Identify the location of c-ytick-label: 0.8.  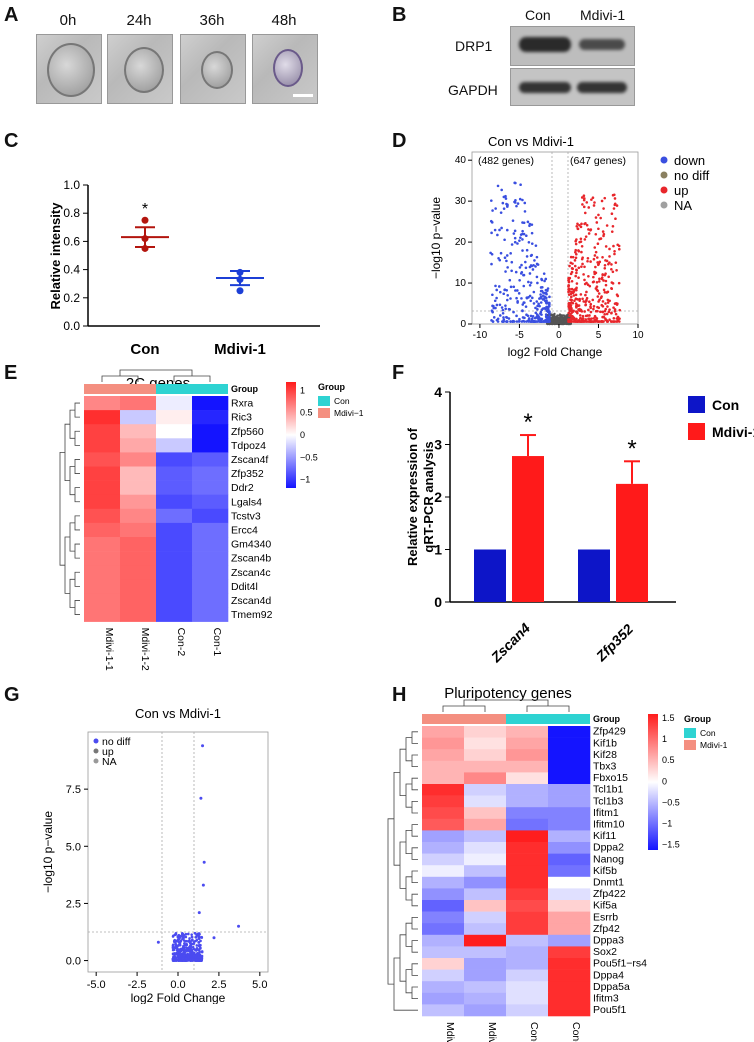
(71, 213).